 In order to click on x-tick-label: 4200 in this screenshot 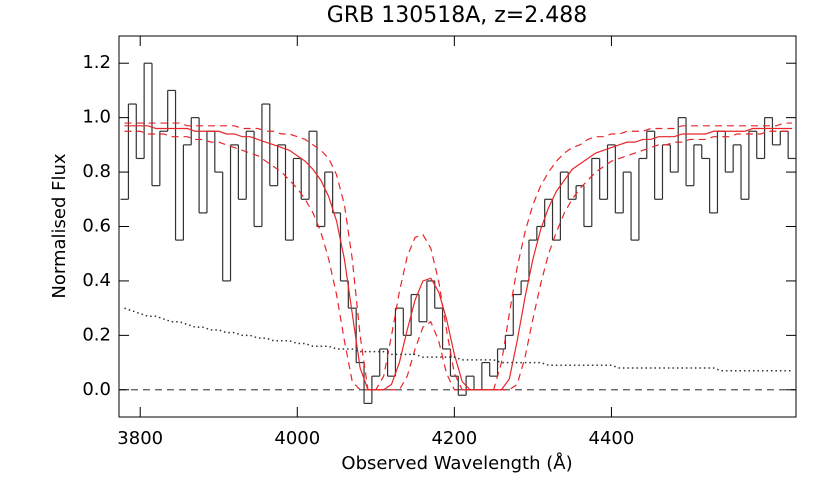, I will do `click(454, 438)`.